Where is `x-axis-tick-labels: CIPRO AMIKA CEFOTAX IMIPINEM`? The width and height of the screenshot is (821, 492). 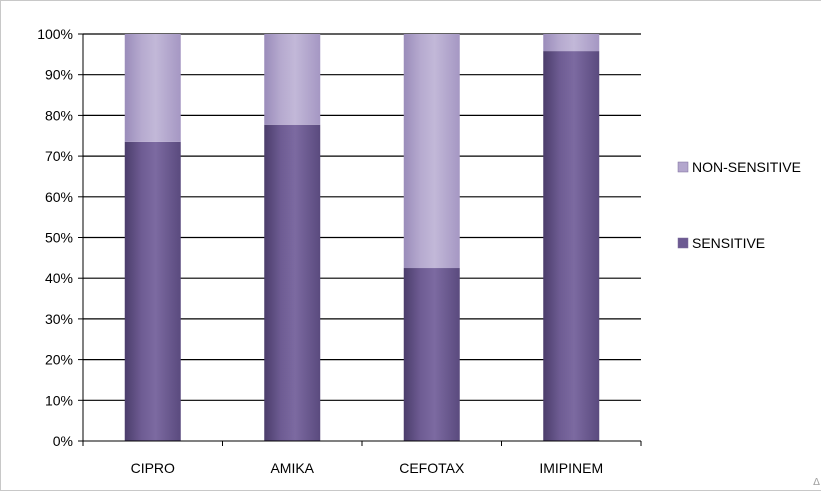 x-axis-tick-labels: CIPRO AMIKA CEFOTAX IMIPINEM is located at coordinates (367, 468).